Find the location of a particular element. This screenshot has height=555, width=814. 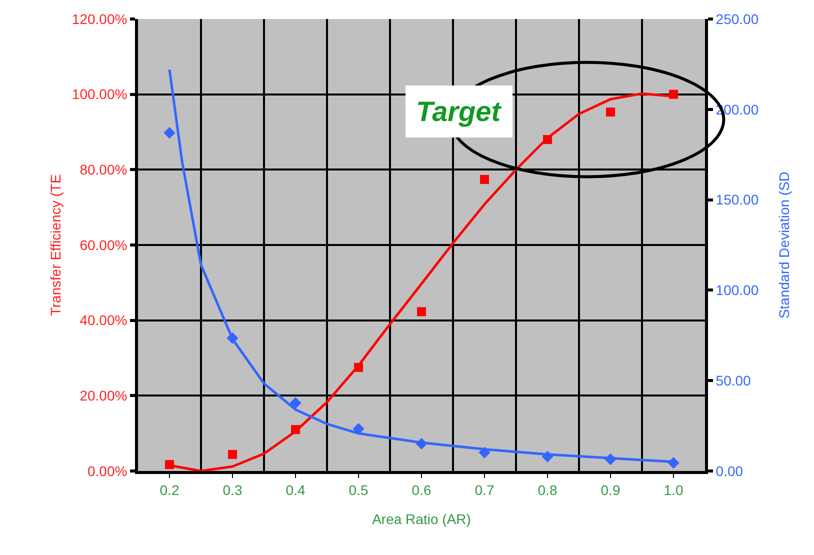

x-tick-label: 0.2 is located at coordinates (170, 490).